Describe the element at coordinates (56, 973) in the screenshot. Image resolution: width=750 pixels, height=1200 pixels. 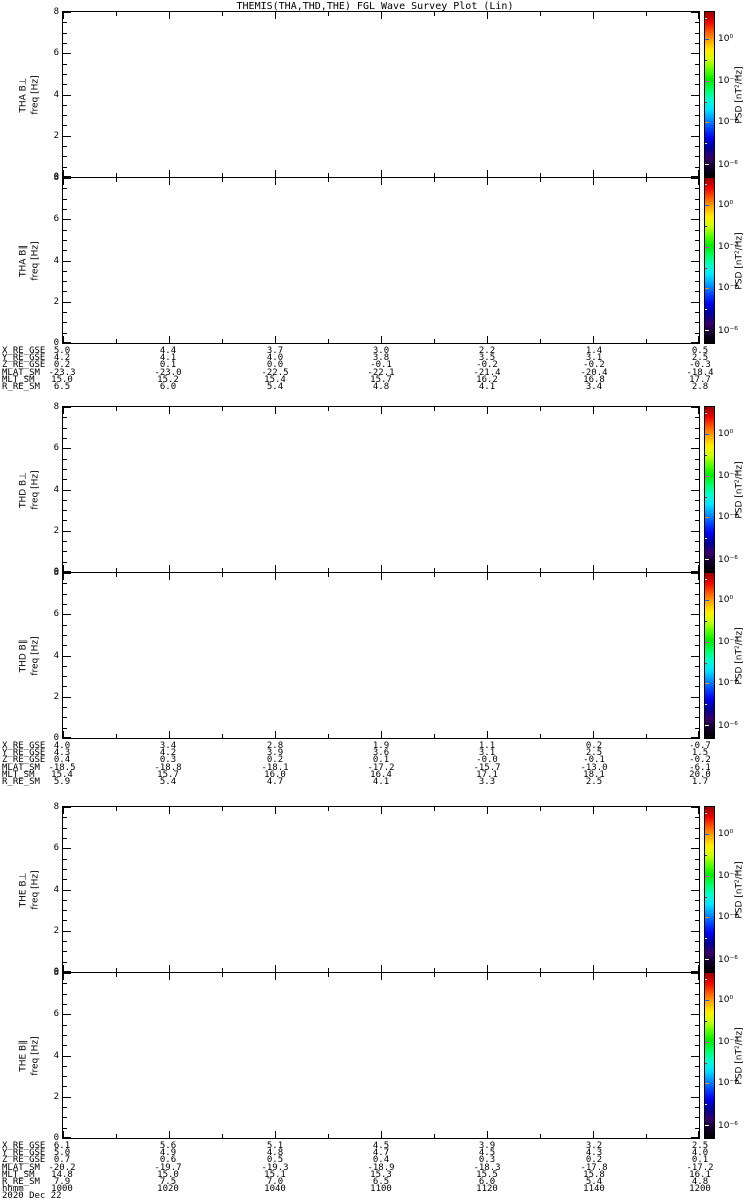
I see `y-tick-label: 8` at that location.